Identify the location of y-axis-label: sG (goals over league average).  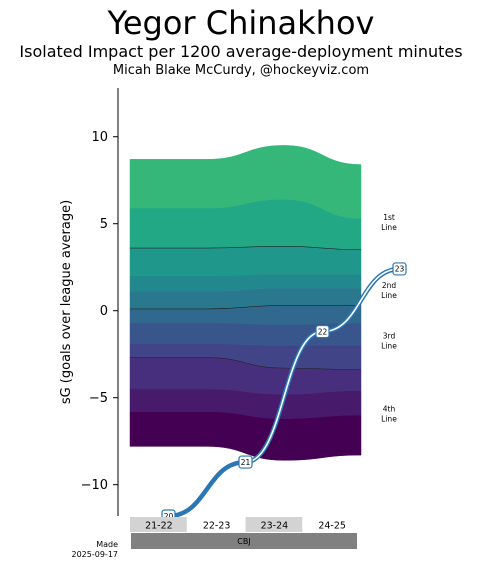
(66, 302).